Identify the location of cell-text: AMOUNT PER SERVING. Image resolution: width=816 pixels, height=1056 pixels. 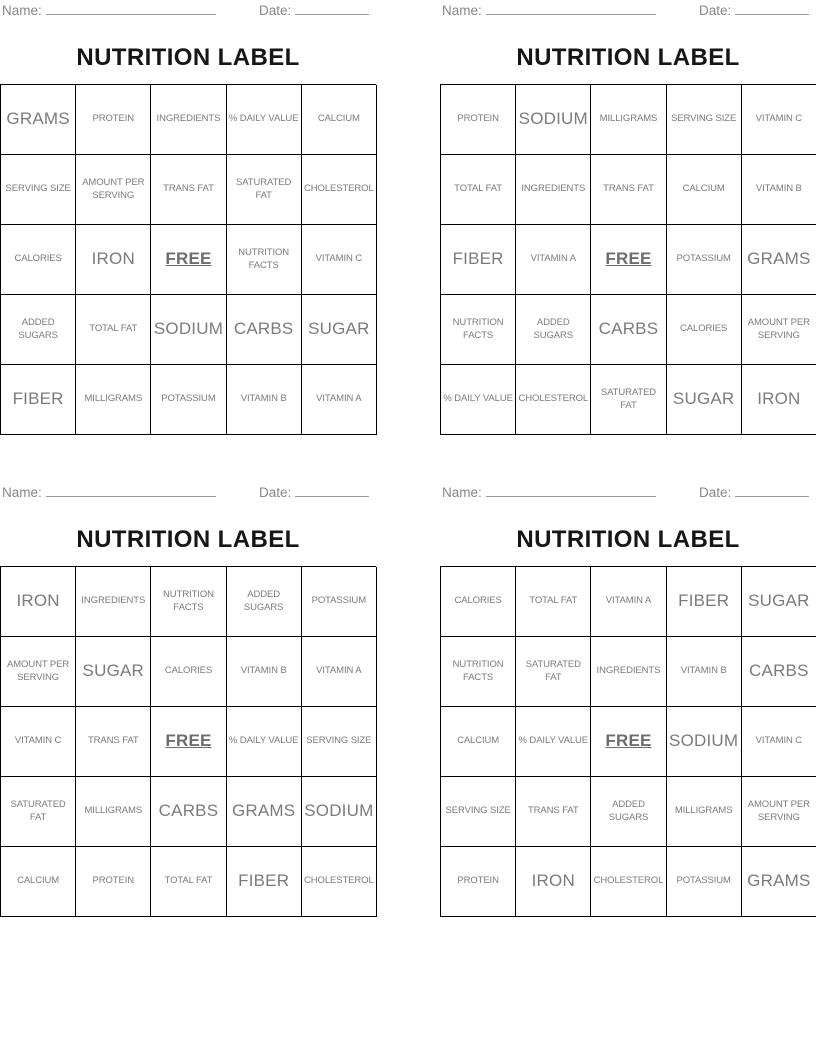
(778, 328).